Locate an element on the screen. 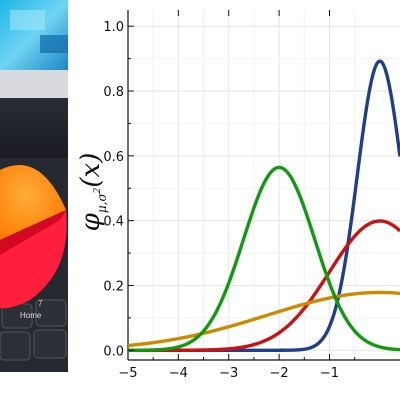  y-tick-label-1: 0.2 is located at coordinates (113, 286).